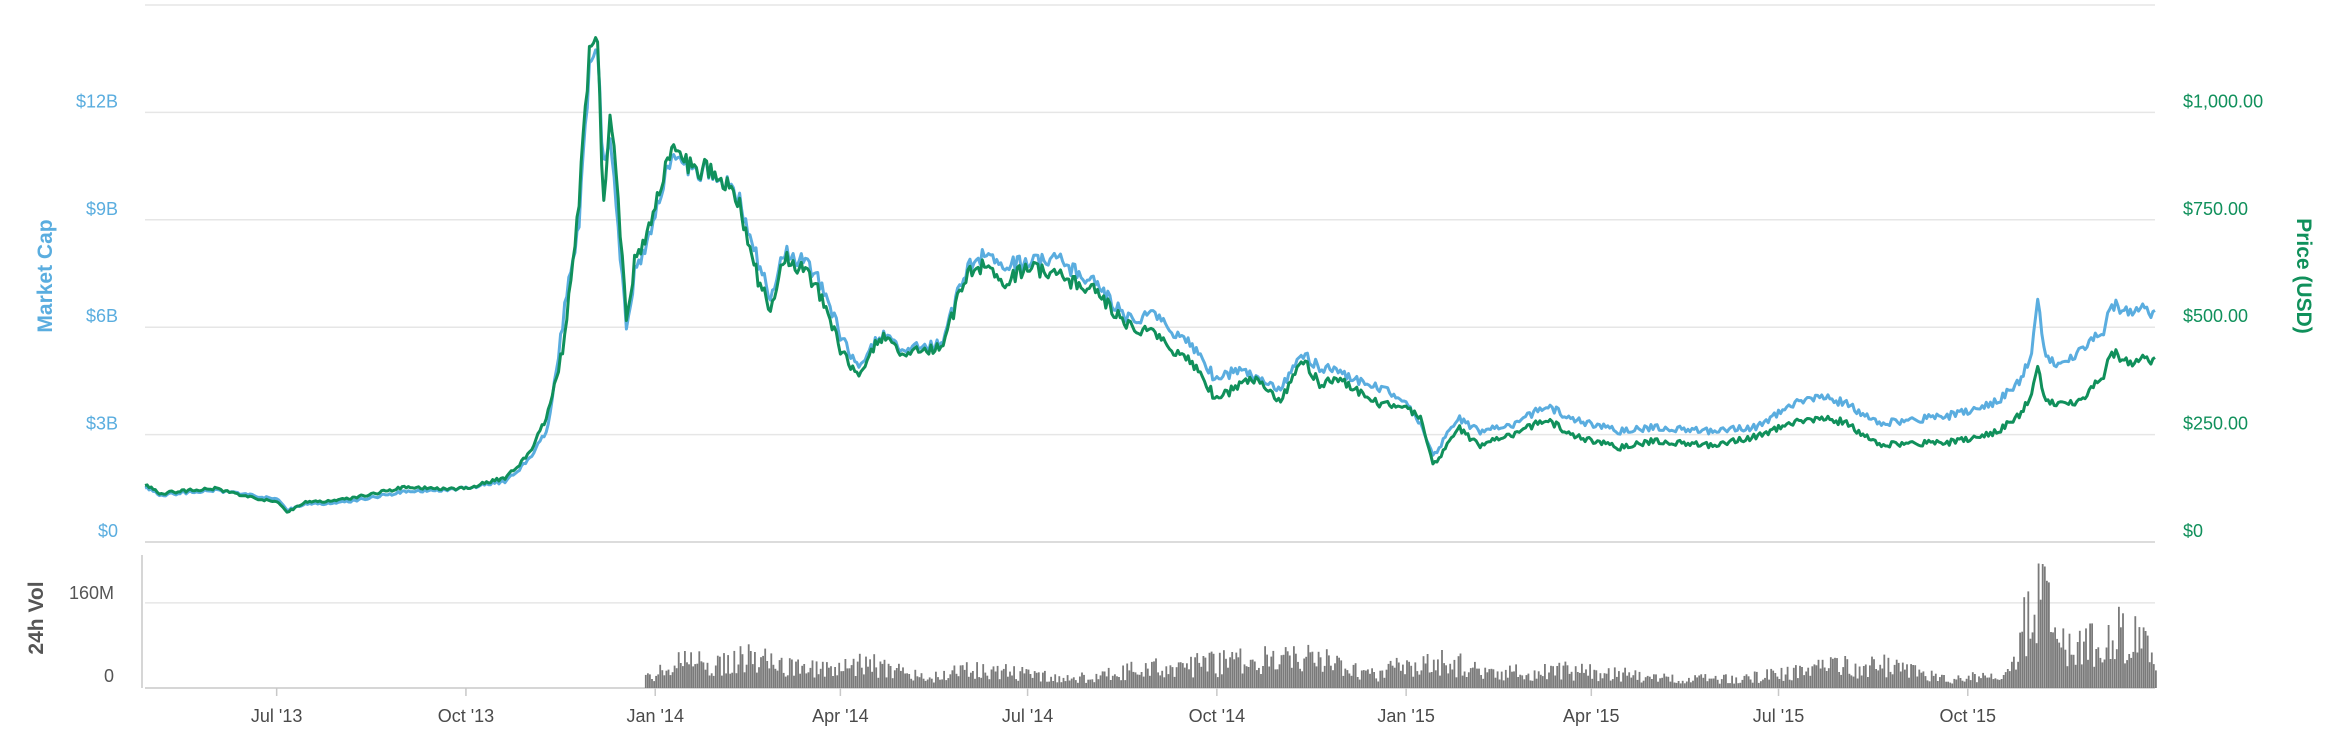 This screenshot has width=2330, height=747. Describe the element at coordinates (654, 716) in the screenshot. I see `x-tick-label: Jan '14` at that location.